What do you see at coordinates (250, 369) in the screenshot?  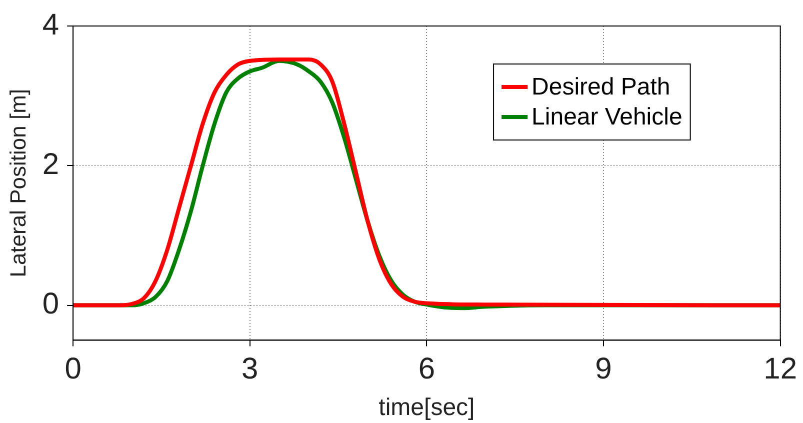 I see `x-tick-label: 3` at bounding box center [250, 369].